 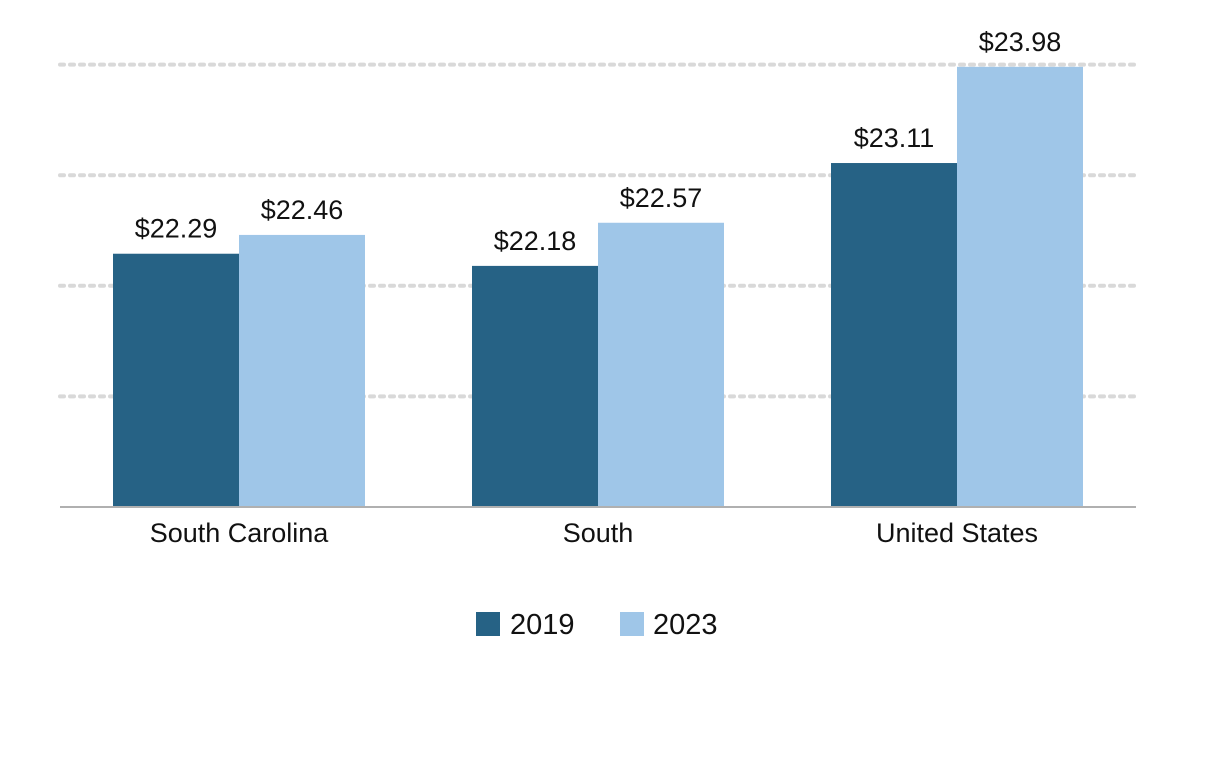 I want to click on category-labels: South Carolina South United States, so click(x=594, y=533).